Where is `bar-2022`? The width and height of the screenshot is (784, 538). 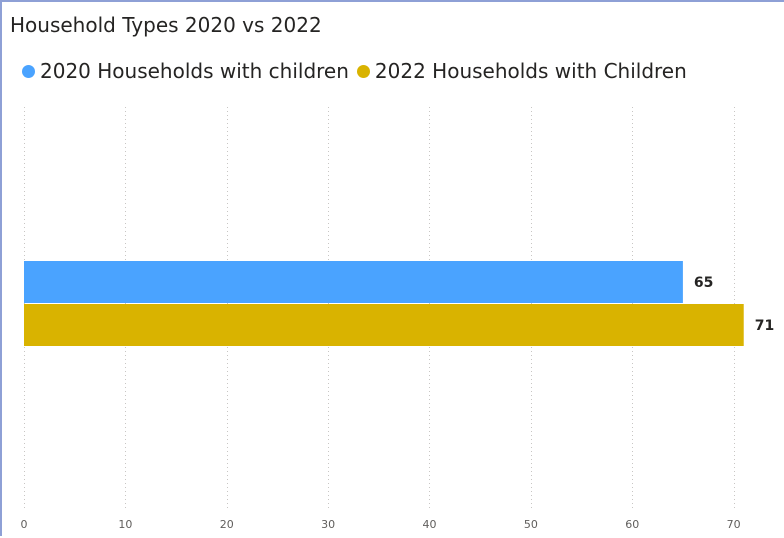 bar-2022 is located at coordinates (384, 325).